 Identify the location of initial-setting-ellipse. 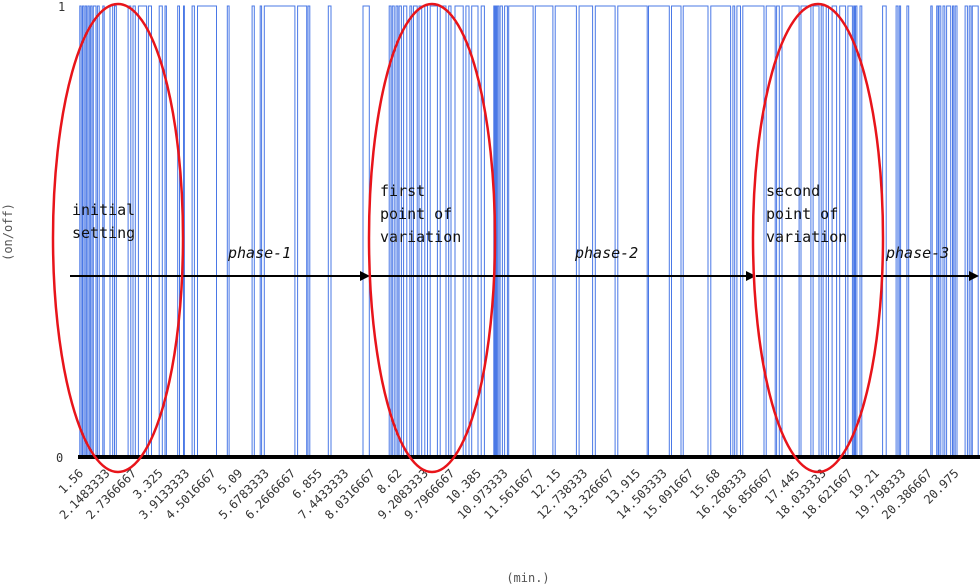
(118, 238).